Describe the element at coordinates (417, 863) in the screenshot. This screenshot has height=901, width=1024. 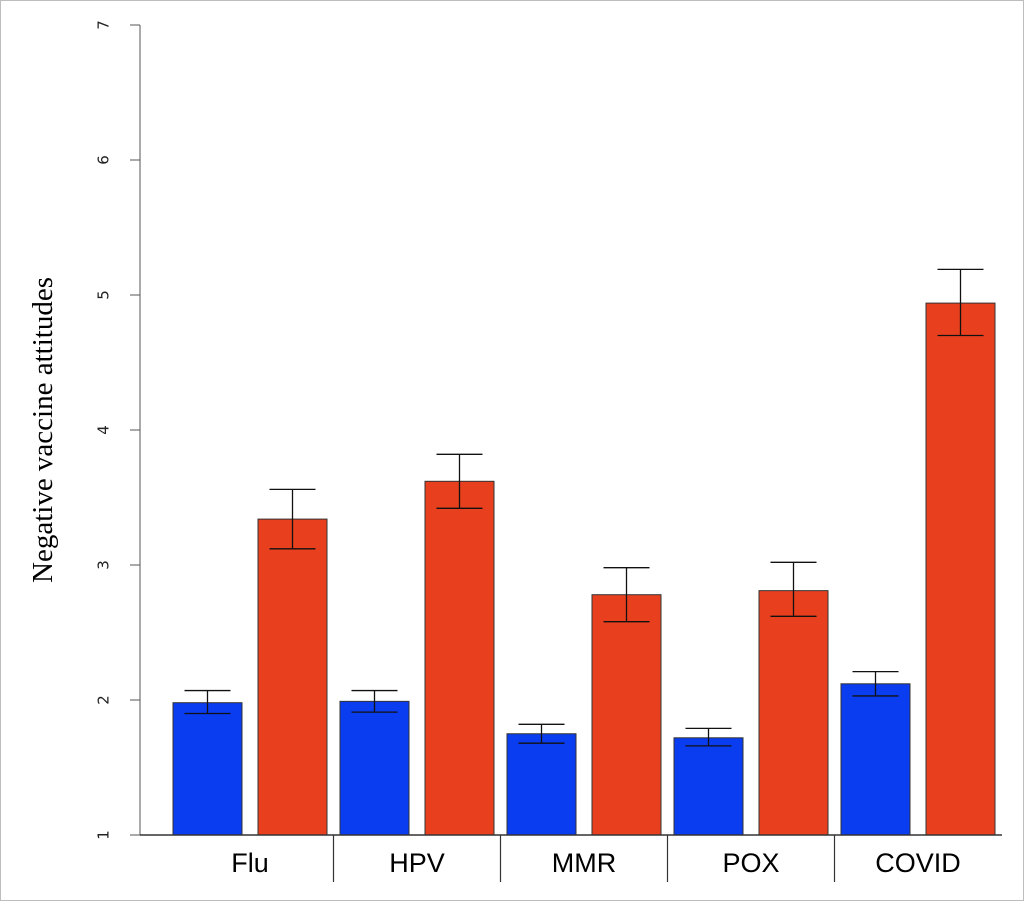
I see `category-label: HPV` at that location.